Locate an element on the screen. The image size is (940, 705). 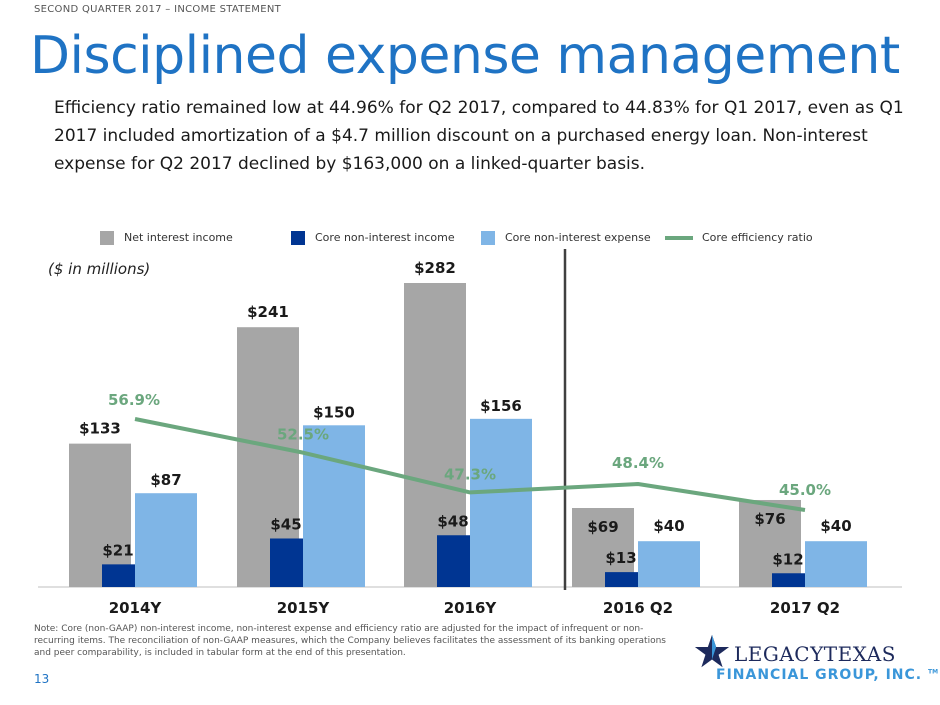
x-tick-label-2016y: 2016Y is located at coordinates (471, 608).